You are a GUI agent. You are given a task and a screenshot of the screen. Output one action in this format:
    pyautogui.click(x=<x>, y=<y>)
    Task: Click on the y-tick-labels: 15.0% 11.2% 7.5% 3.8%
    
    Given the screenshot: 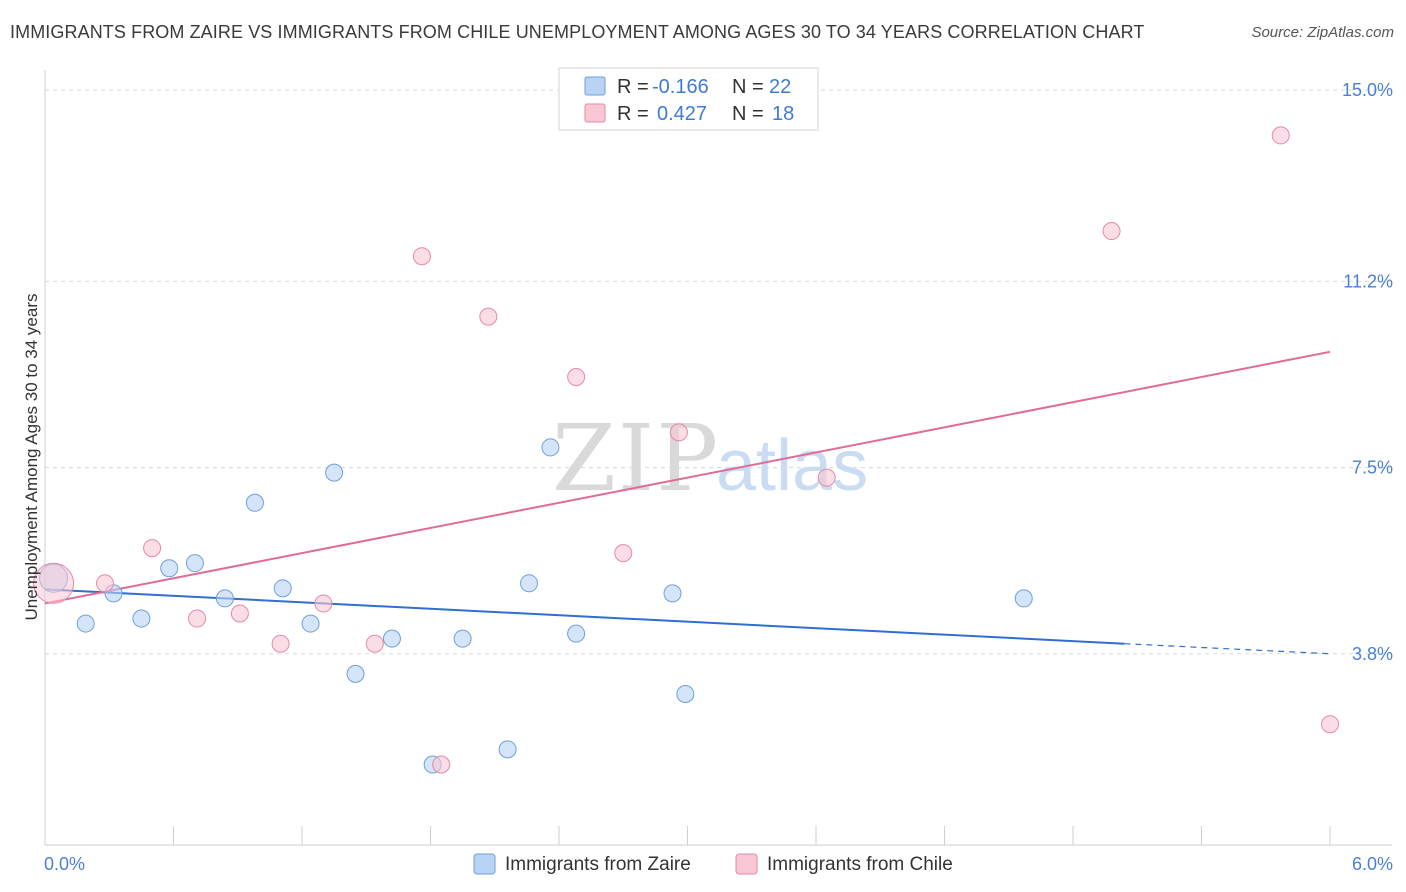 What is the action you would take?
    pyautogui.click(x=1367, y=372)
    